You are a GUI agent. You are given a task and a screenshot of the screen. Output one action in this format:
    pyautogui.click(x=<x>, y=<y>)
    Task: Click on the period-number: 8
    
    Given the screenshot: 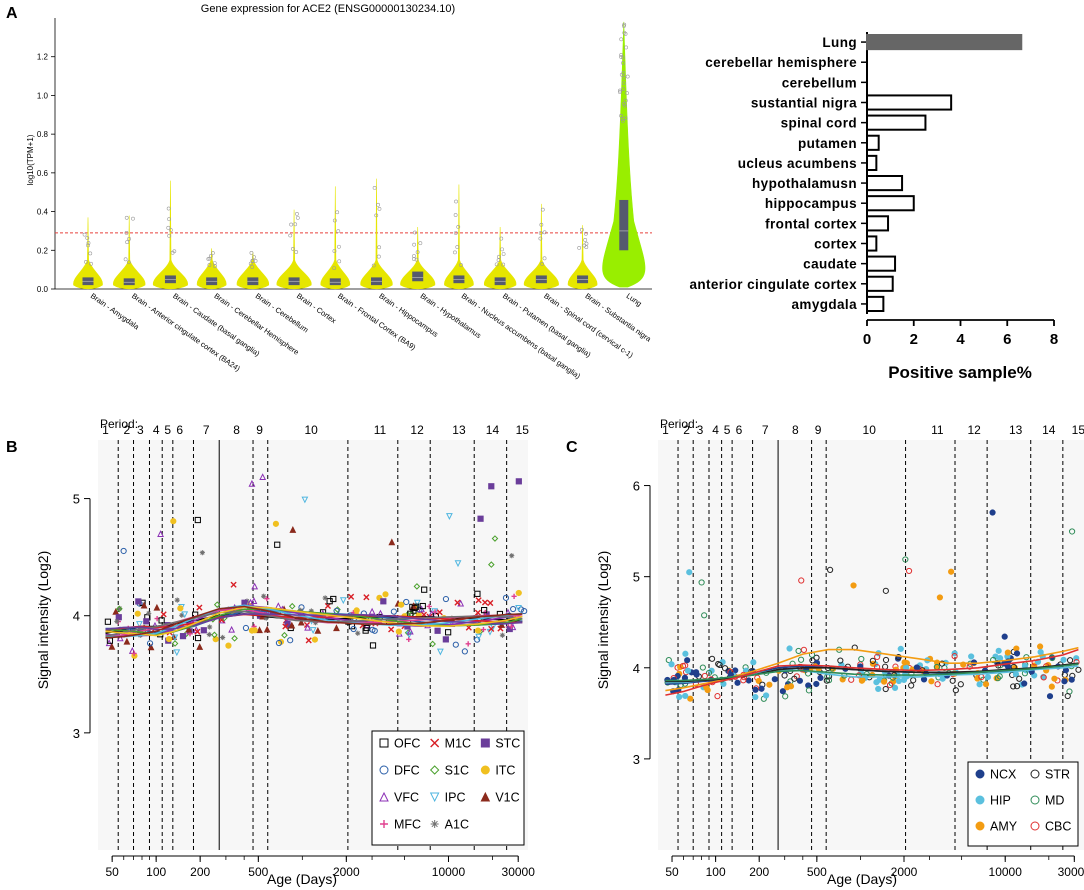 What is the action you would take?
    pyautogui.click(x=236, y=430)
    